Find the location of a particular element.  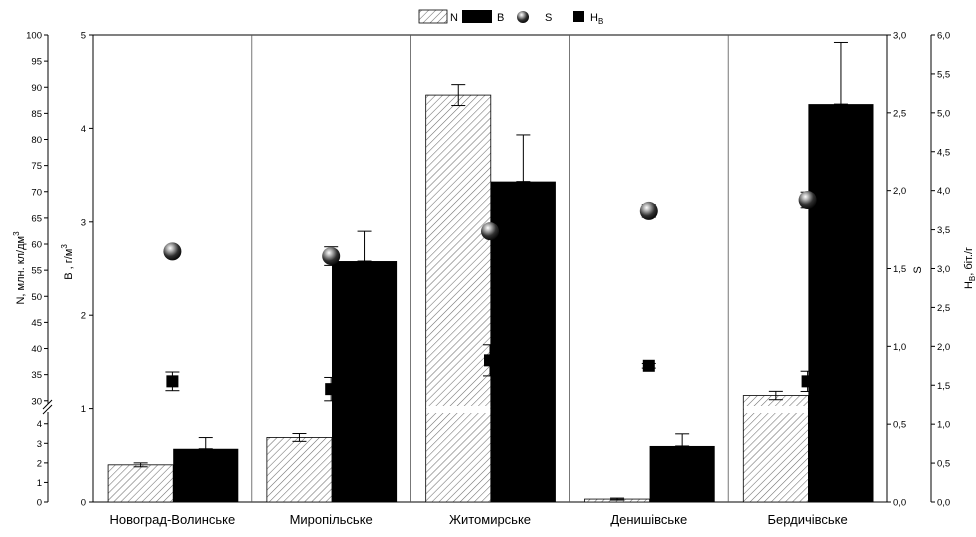

n-axis-tick-label: 50 is located at coordinates (36, 297).